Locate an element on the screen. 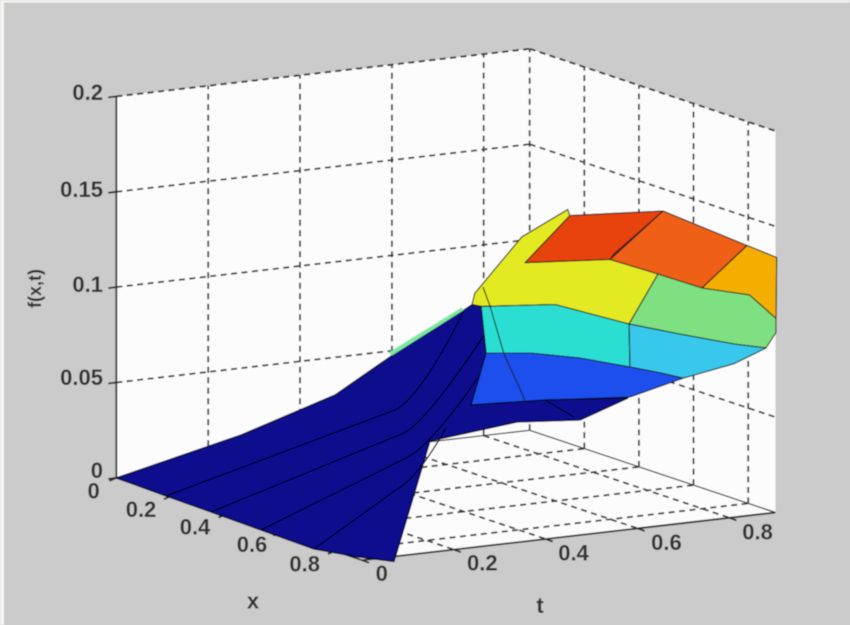  svg-text: 0.05 is located at coordinates (81, 377).